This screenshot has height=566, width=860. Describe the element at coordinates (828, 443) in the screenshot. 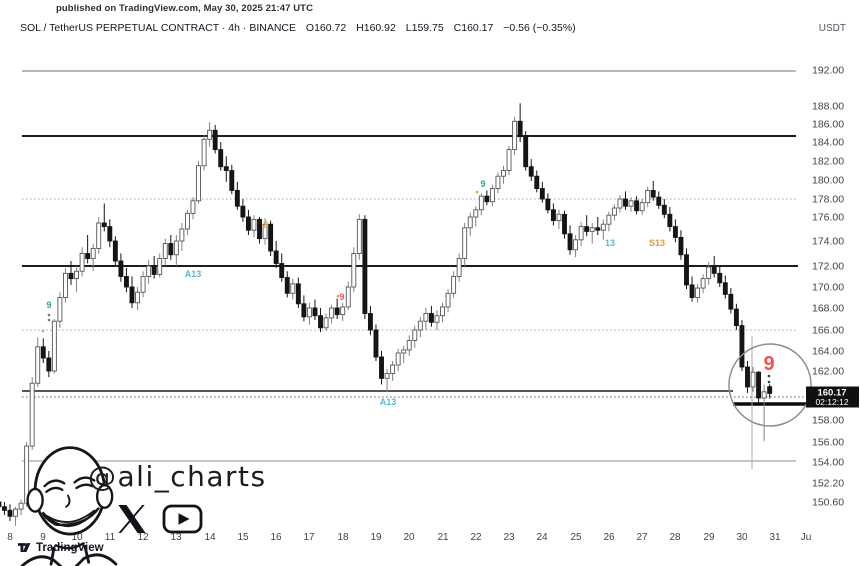

I see `price-tick-label: 156.00` at that location.